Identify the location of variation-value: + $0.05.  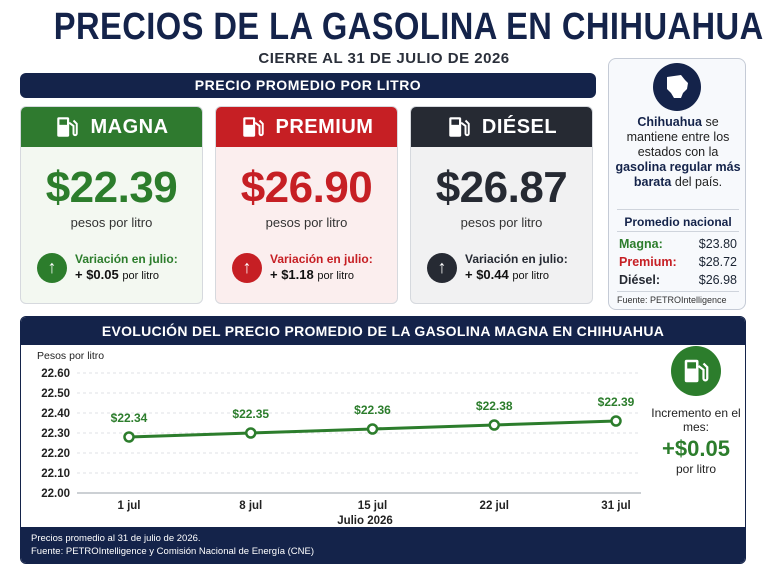
(97, 274).